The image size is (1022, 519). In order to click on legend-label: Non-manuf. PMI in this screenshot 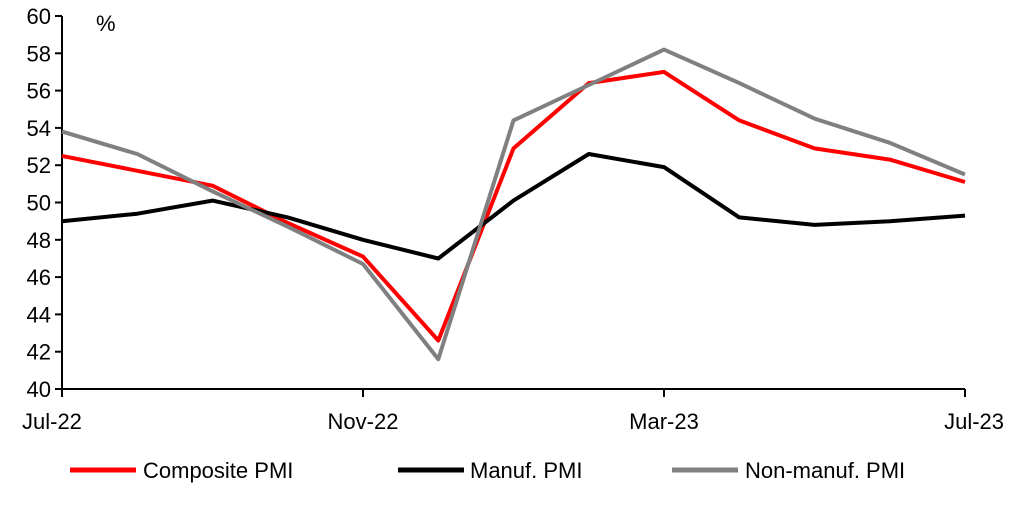, I will do `click(825, 470)`.